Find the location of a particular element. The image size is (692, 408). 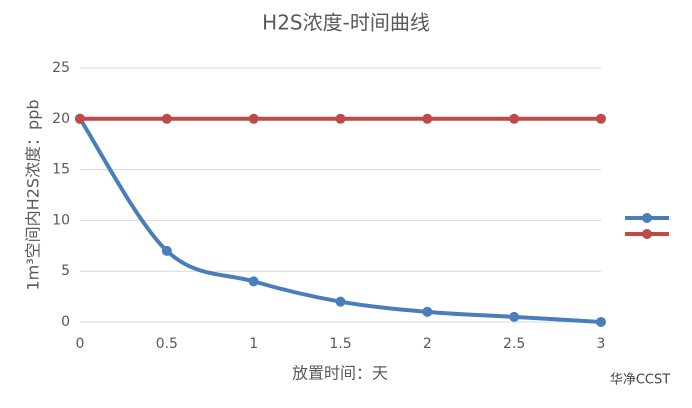

y-tick-label: 0 is located at coordinates (65, 322).